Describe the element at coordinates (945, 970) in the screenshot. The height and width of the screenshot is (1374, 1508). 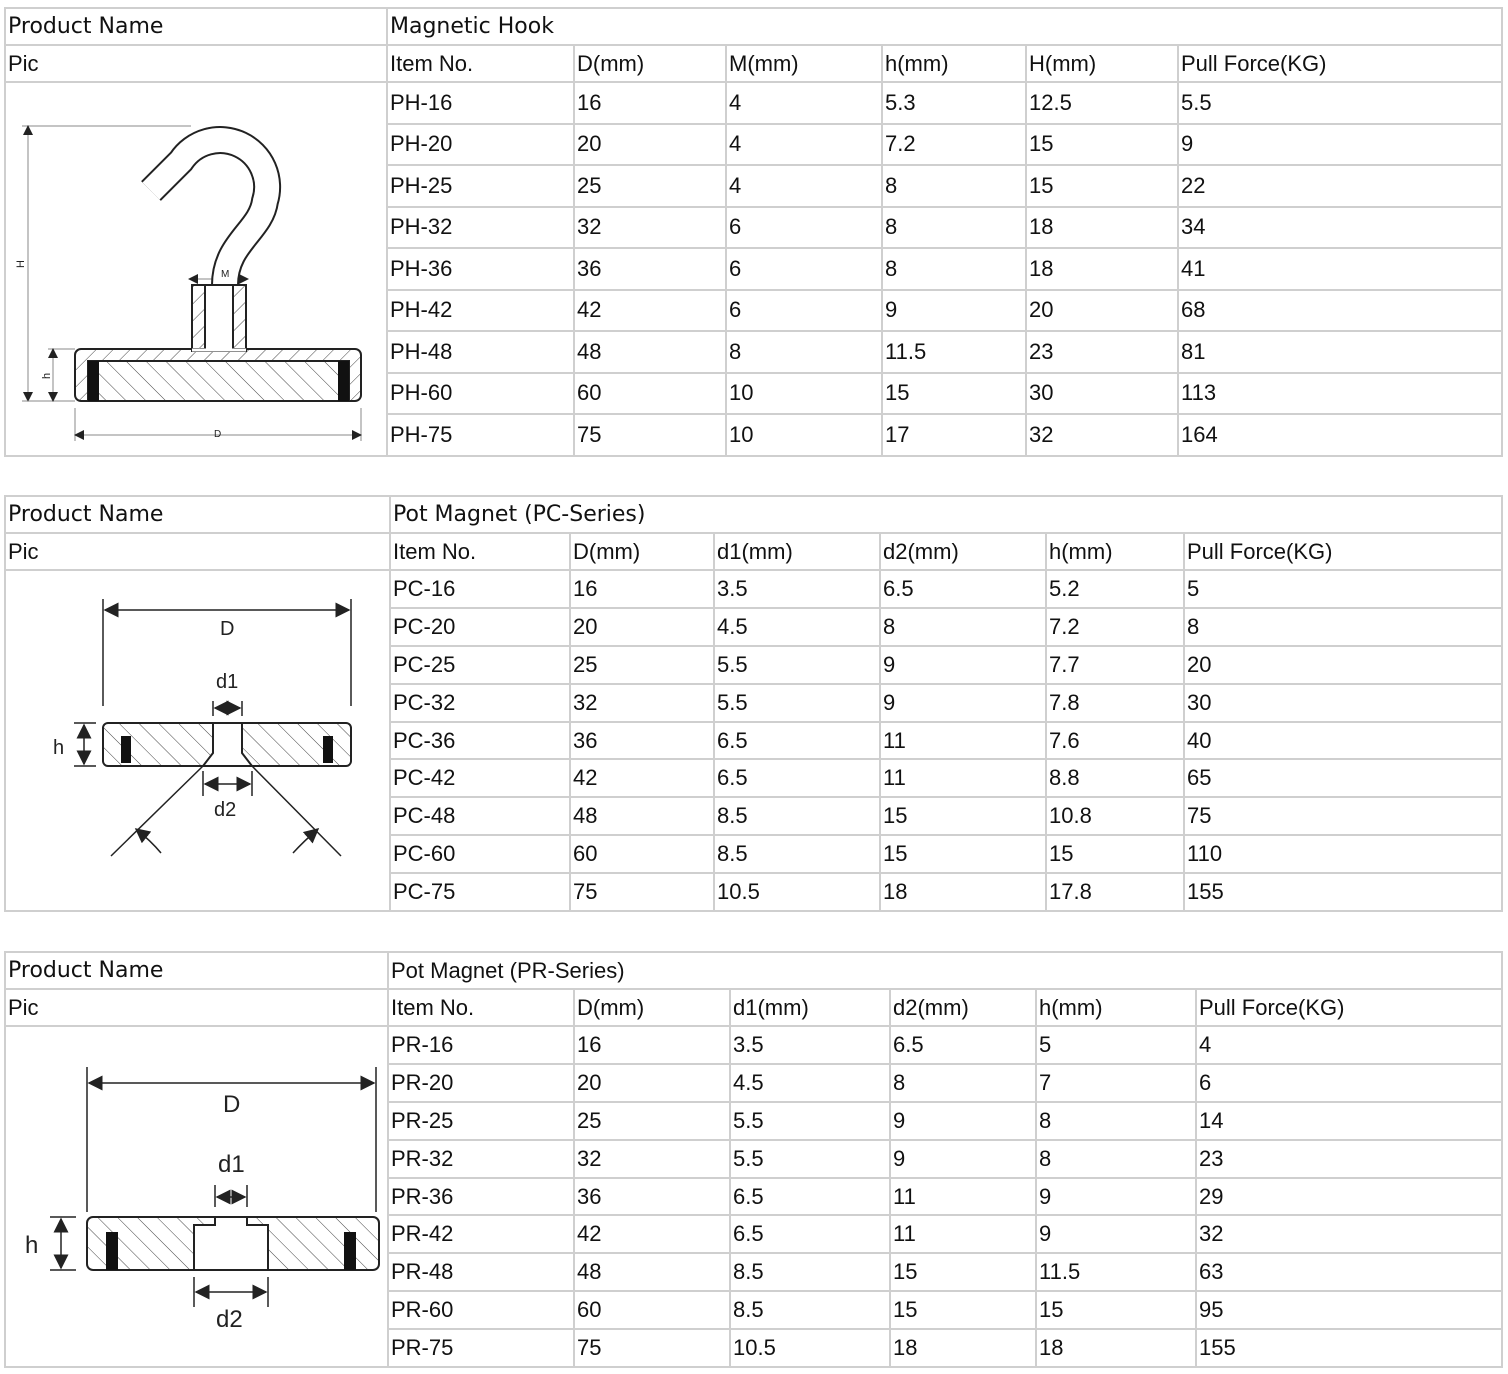
I see `product-name: Pot Magnet (PR-Series)` at that location.